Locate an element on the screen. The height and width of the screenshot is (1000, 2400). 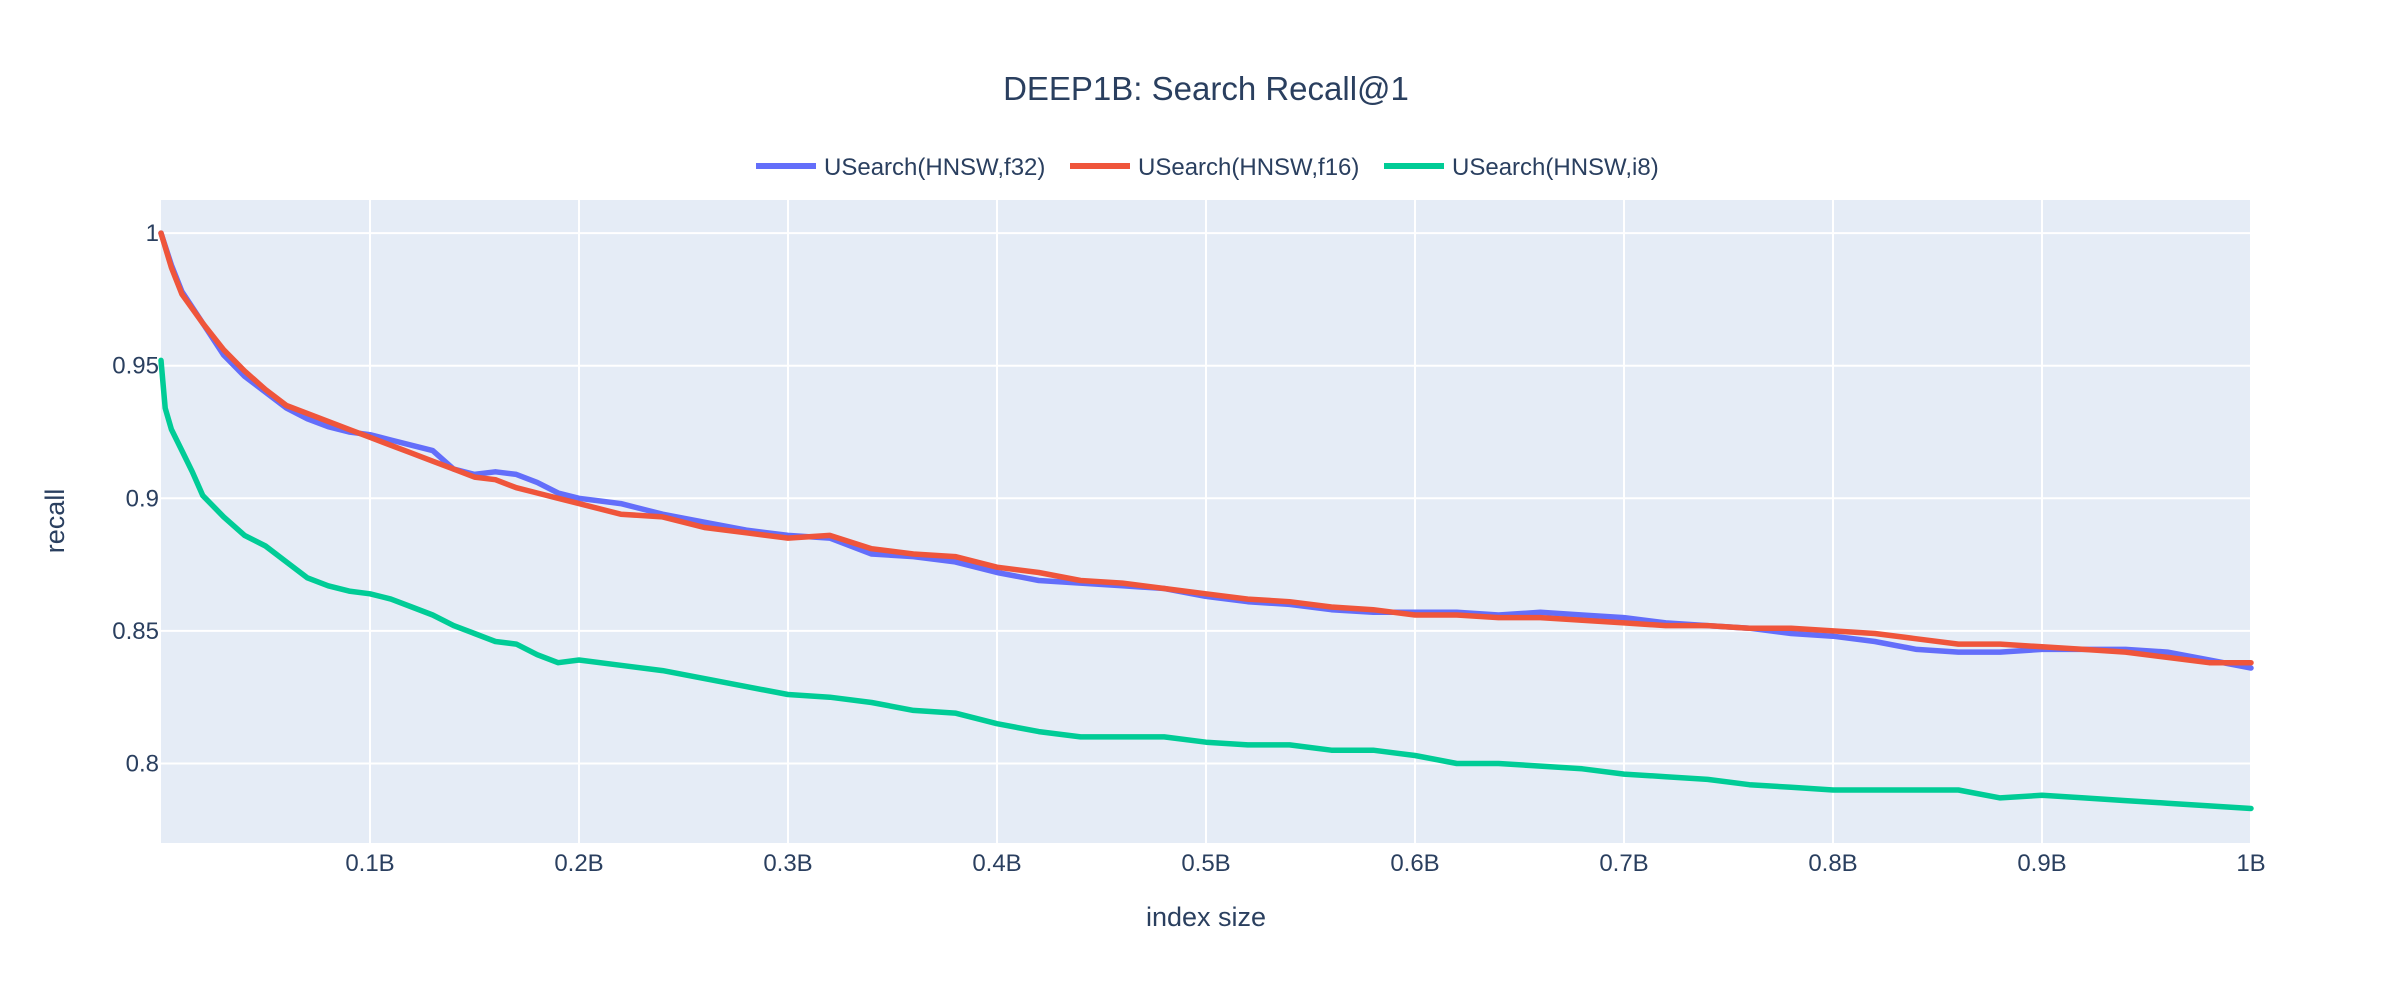
legend-label: USearch(HNSW,i8) is located at coordinates (1555, 167).